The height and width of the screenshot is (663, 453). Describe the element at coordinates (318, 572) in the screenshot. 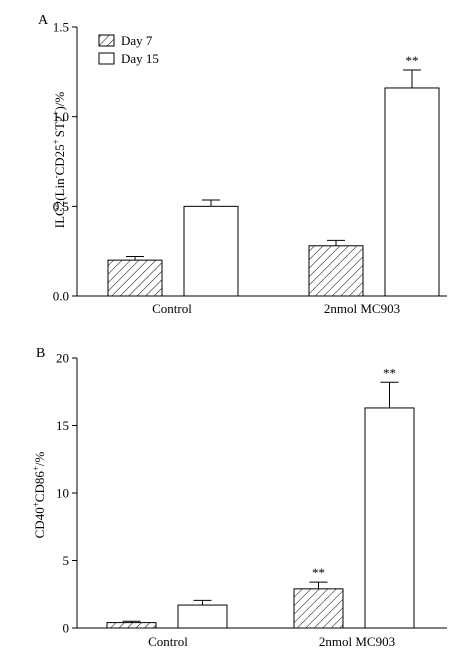

I see `panel-b-significance-day7-1: **` at that location.